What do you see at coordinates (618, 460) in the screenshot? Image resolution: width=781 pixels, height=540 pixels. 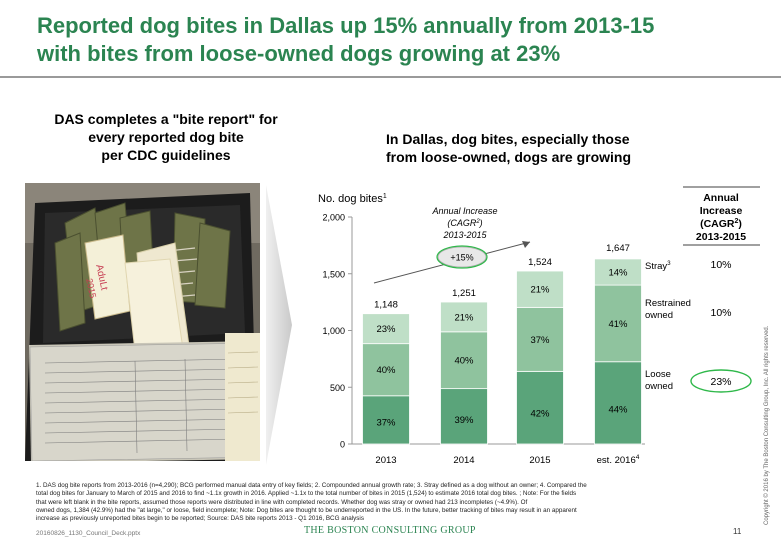 I see `x-tick-label: est. 20164` at bounding box center [618, 460].